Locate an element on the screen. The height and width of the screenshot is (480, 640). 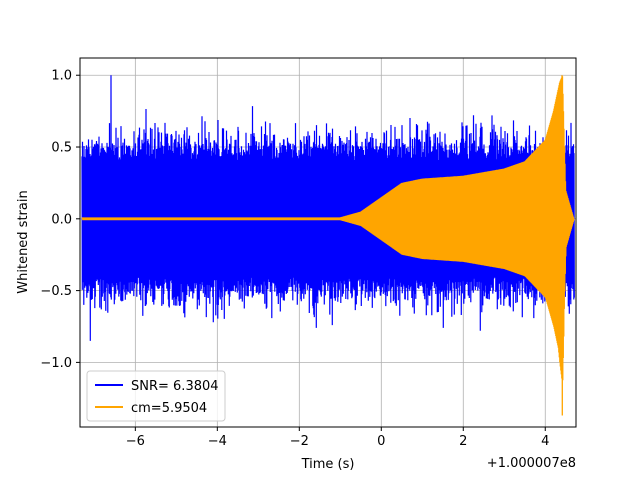
y-tick-label: 1.0 is located at coordinates (61, 76).